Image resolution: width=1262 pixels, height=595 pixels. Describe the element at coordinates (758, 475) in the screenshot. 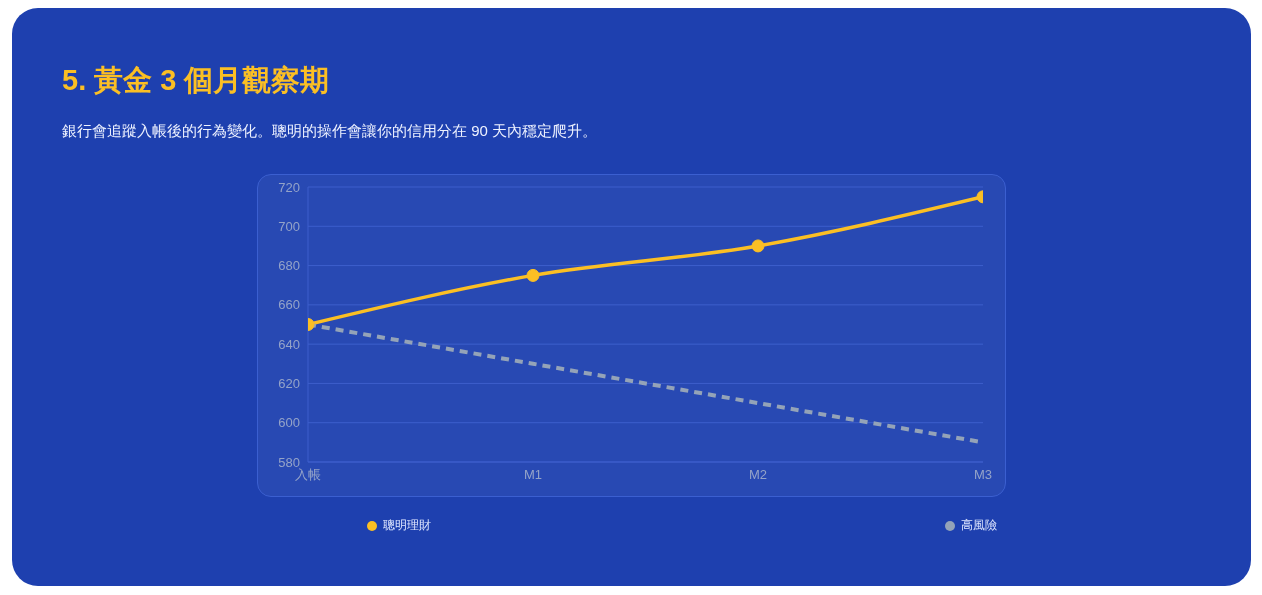

I see `x-tick-label: M2` at that location.